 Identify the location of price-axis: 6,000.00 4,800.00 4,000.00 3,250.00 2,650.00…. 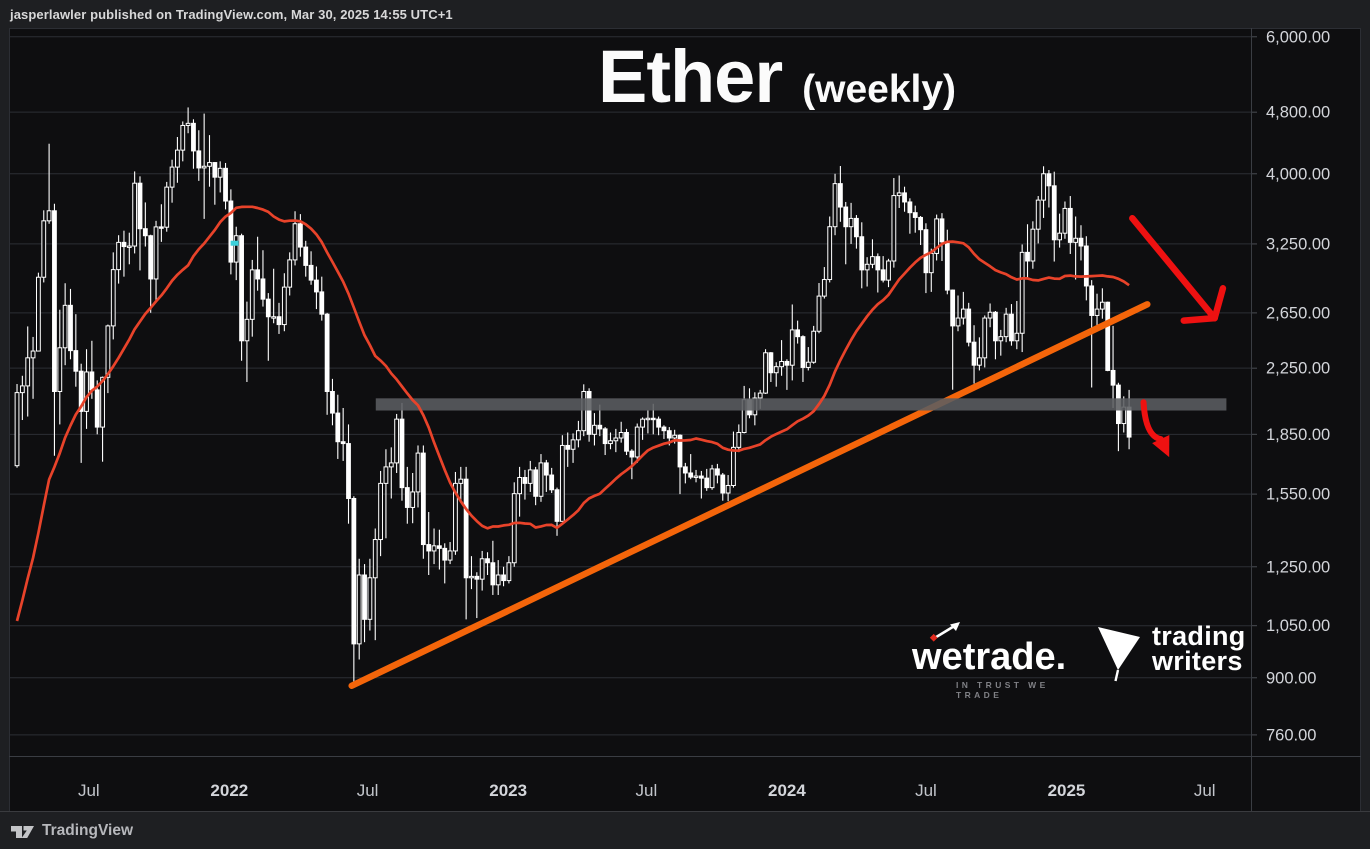
(1290, 386).